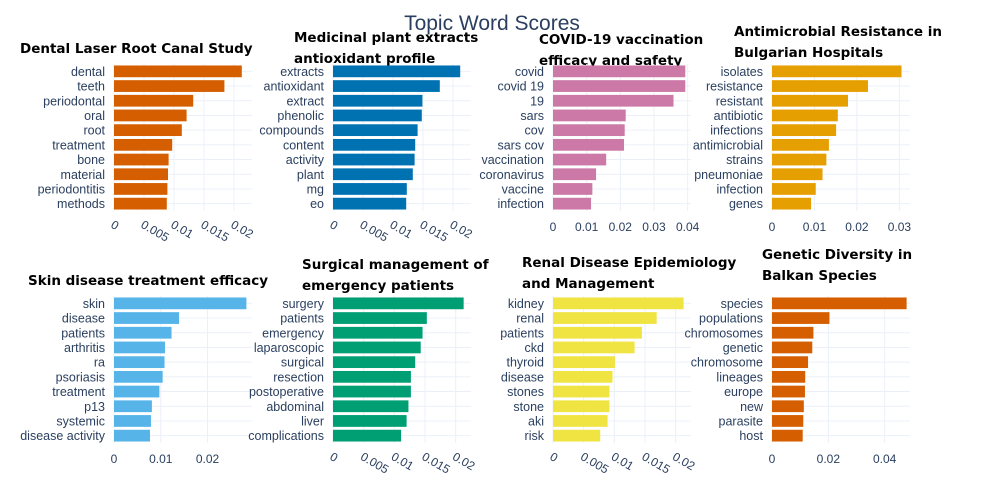 The image size is (992, 496). What do you see at coordinates (294, 87) in the screenshot?
I see `category-label: antioxidant` at bounding box center [294, 87].